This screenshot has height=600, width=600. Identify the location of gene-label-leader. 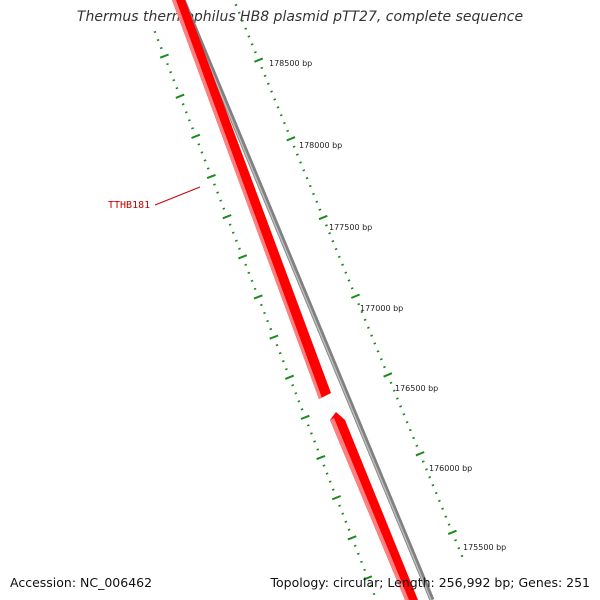
(177, 196).